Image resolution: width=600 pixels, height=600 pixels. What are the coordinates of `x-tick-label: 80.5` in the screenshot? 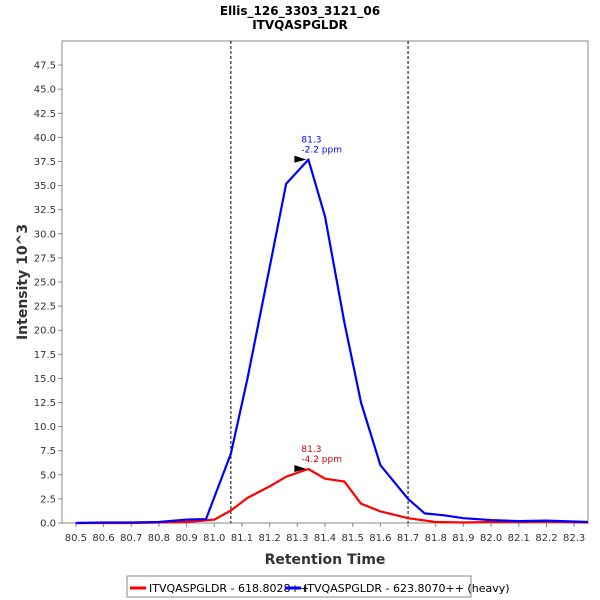 It's located at (76, 538).